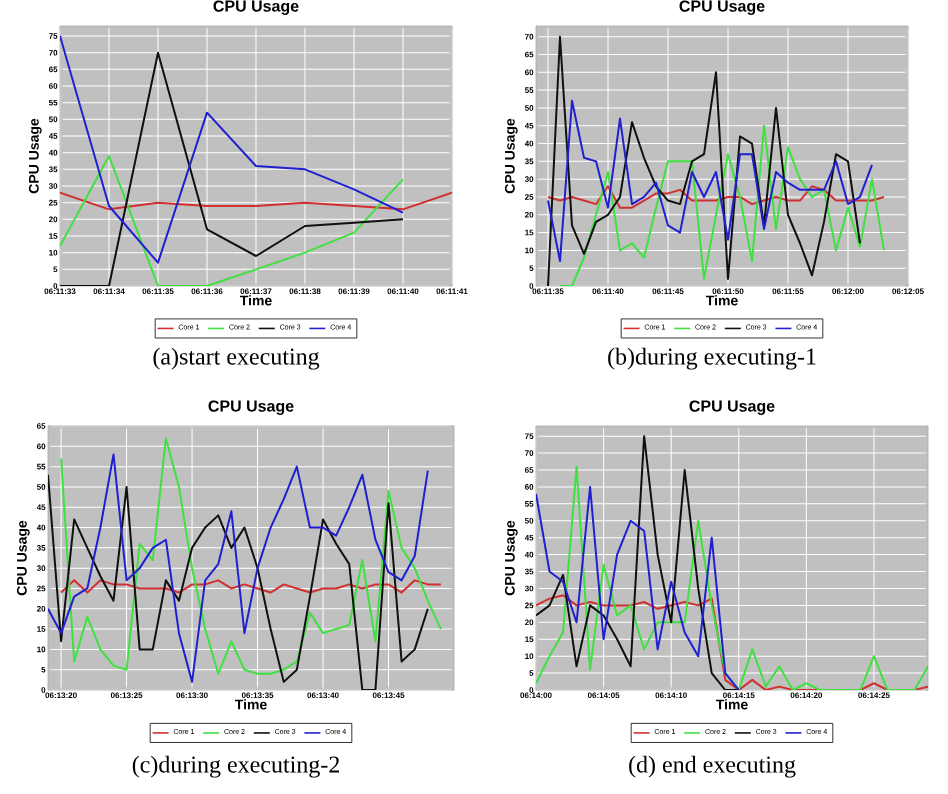 The width and height of the screenshot is (948, 794). I want to click on text: (c)during executing-2, so click(235, 766).